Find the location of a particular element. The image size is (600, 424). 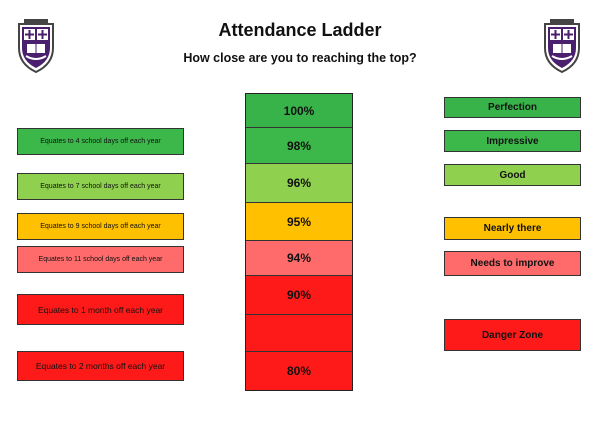

ladder-rung is located at coordinates (299, 332).